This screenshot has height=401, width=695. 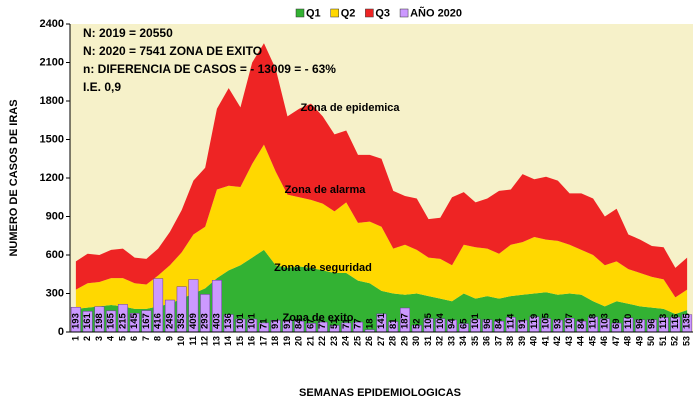 I want to click on legend-label: Q3, so click(x=382, y=13).